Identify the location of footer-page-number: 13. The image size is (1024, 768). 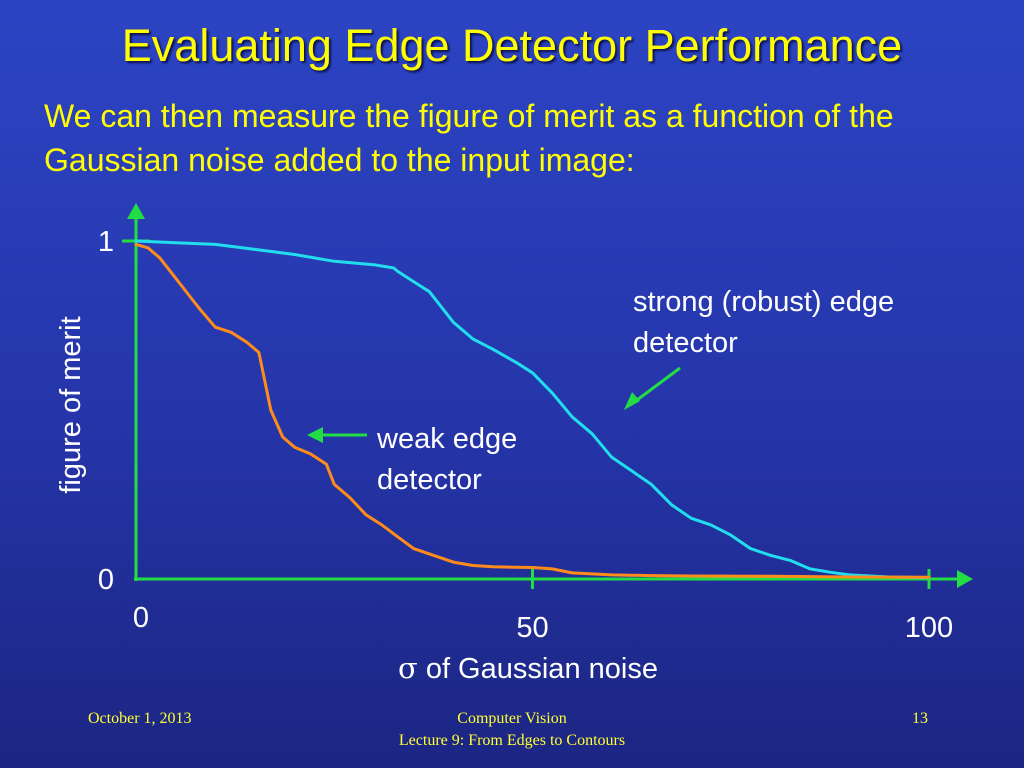
(920, 718).